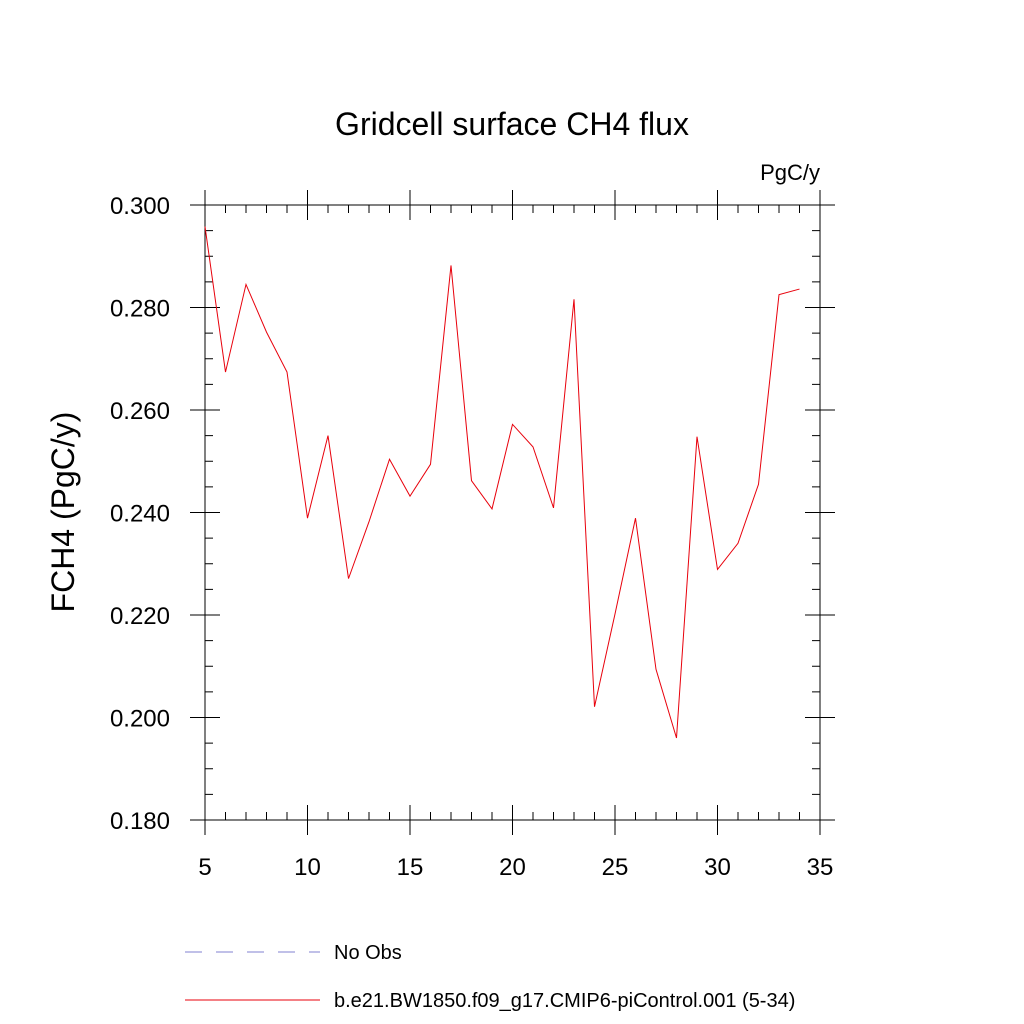 Image resolution: width=1024 pixels, height=1024 pixels. Describe the element at coordinates (512, 124) in the screenshot. I see `chart-title: Gridcell surface CH4 flux` at that location.